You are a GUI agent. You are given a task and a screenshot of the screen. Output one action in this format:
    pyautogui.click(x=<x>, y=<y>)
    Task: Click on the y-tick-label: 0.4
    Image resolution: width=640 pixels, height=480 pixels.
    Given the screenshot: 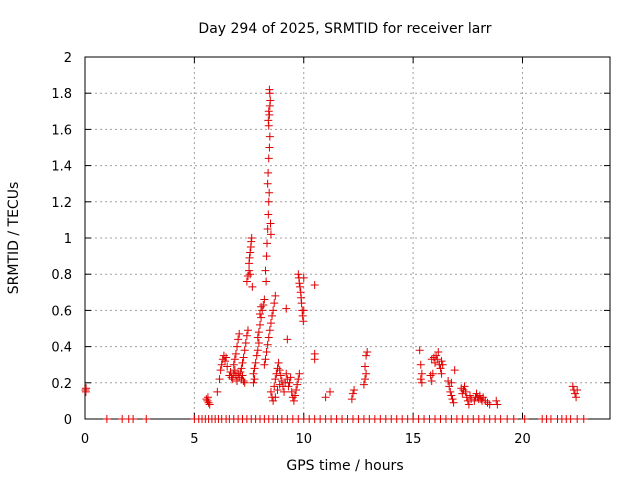 What is the action you would take?
    pyautogui.click(x=61, y=348)
    